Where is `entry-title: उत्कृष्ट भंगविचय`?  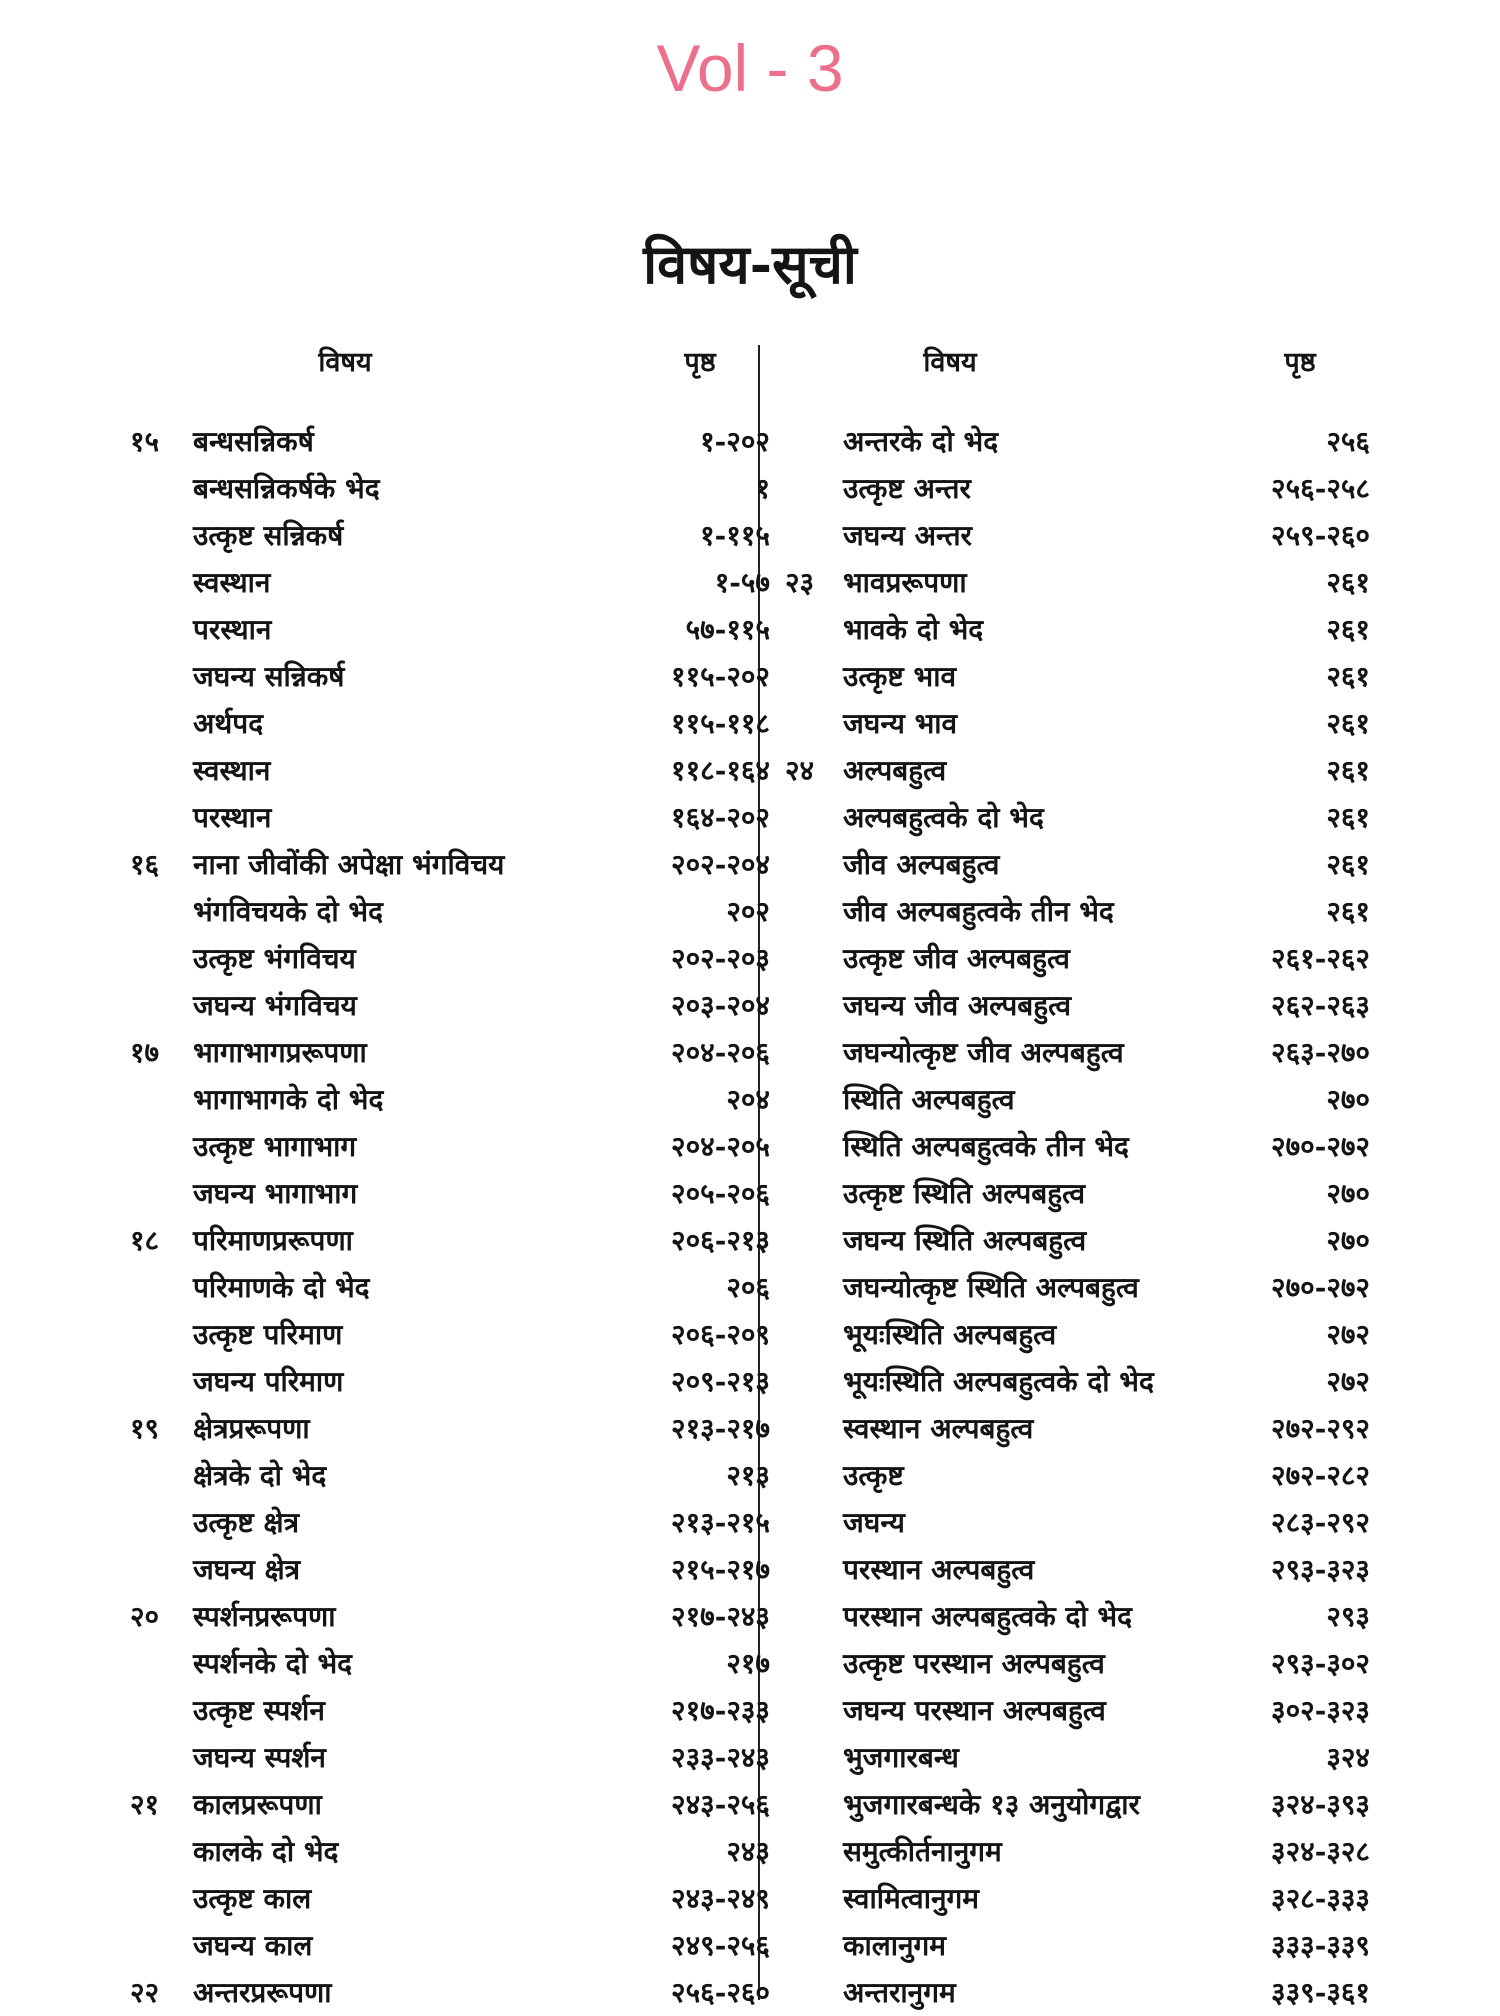 entry-title: उत्कृष्ट भंगविचय is located at coordinates (274, 958).